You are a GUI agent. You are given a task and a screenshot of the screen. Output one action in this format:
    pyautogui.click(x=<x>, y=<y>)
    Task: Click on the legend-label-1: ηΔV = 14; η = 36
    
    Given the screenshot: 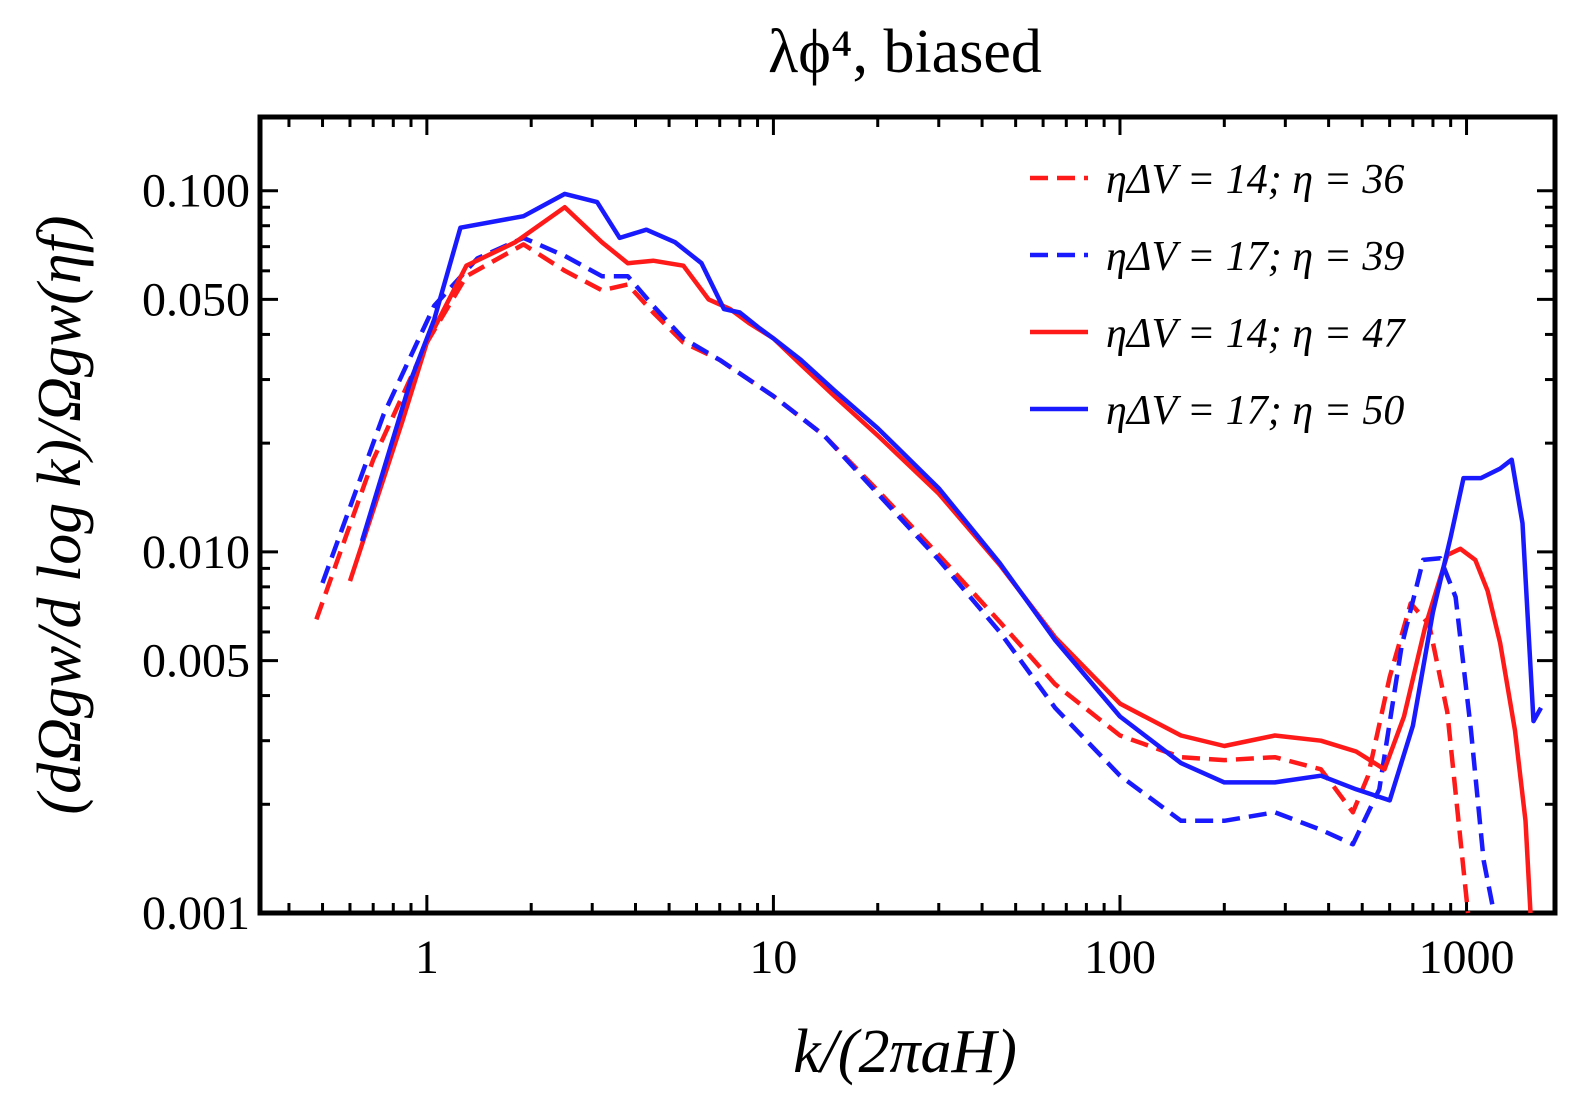 What is the action you would take?
    pyautogui.click(x=1255, y=180)
    